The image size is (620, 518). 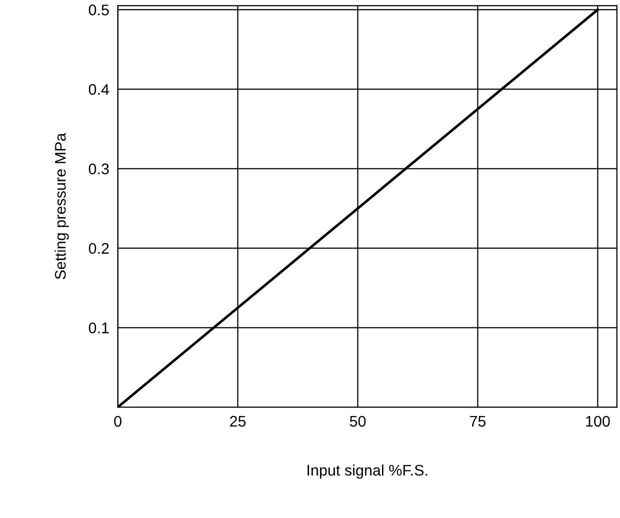 I want to click on y-tick-label: 0.1, so click(x=98, y=328).